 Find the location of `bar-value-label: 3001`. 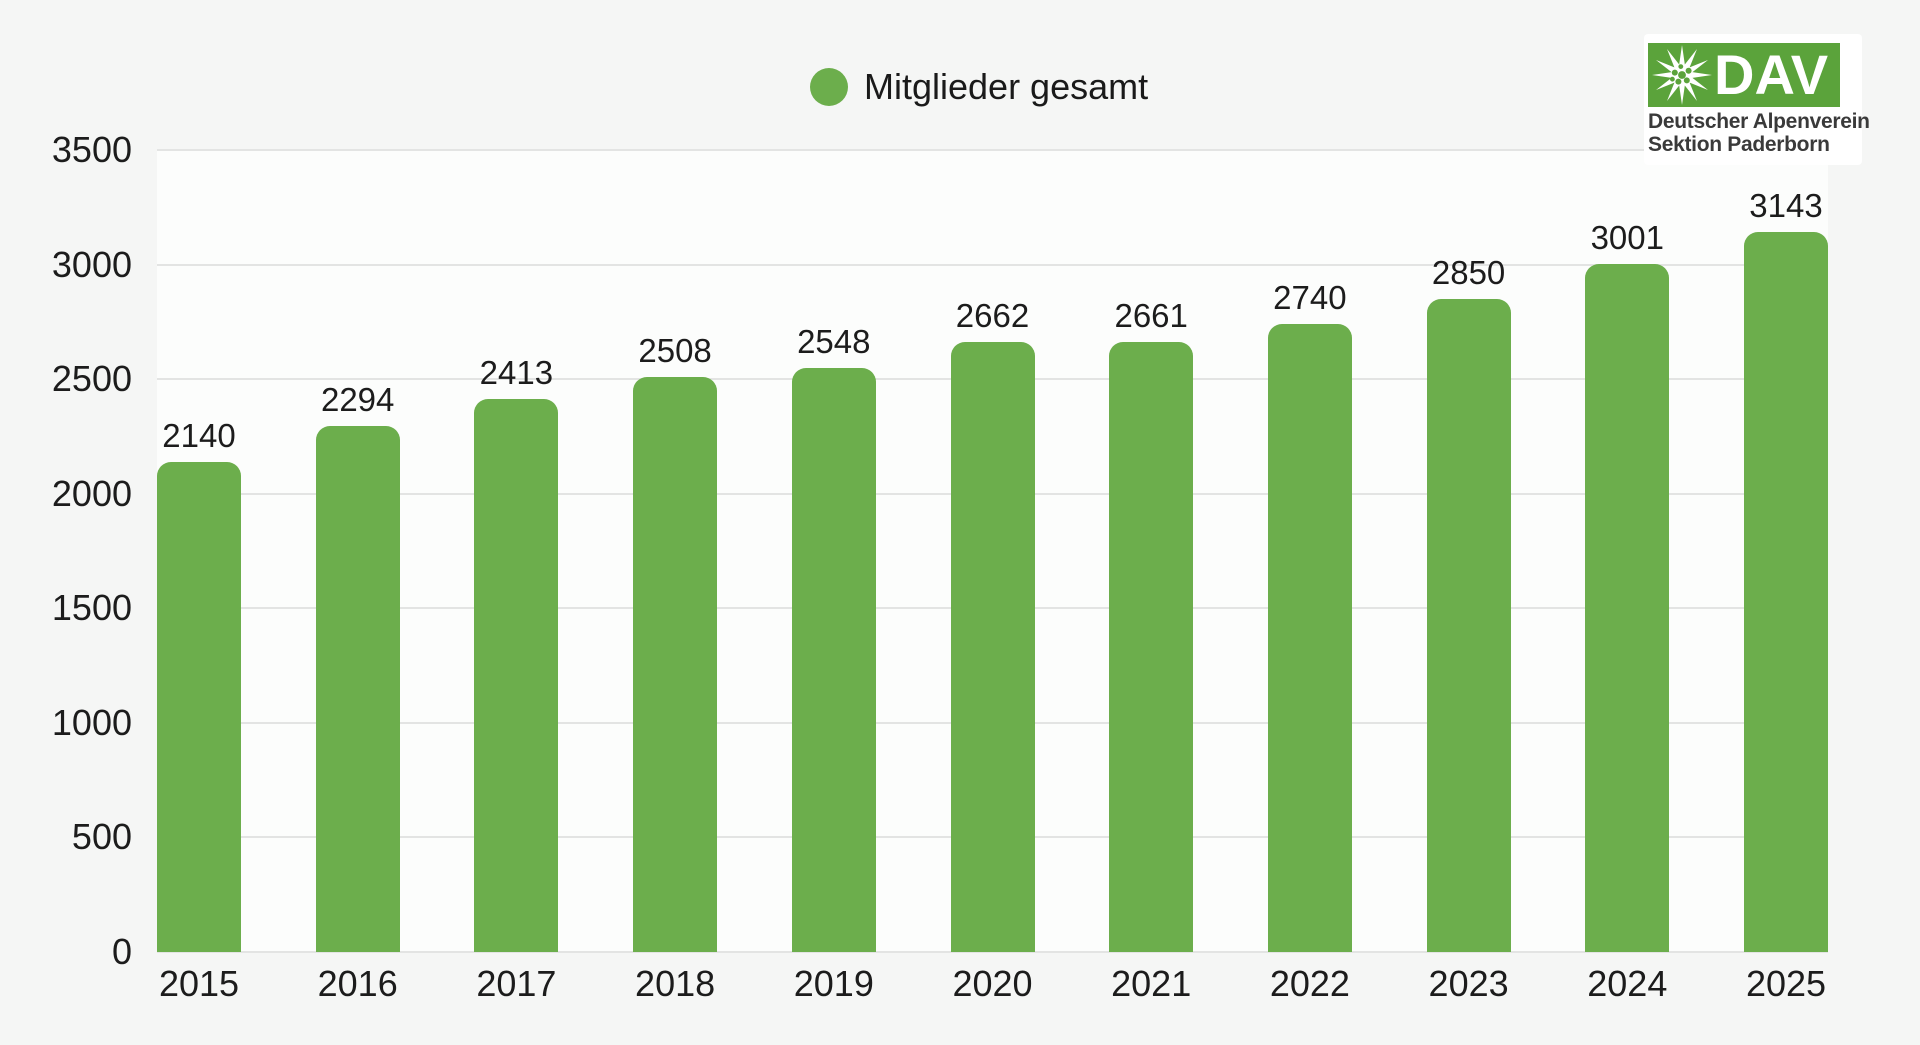

bar-value-label: 3001 is located at coordinates (1627, 238).